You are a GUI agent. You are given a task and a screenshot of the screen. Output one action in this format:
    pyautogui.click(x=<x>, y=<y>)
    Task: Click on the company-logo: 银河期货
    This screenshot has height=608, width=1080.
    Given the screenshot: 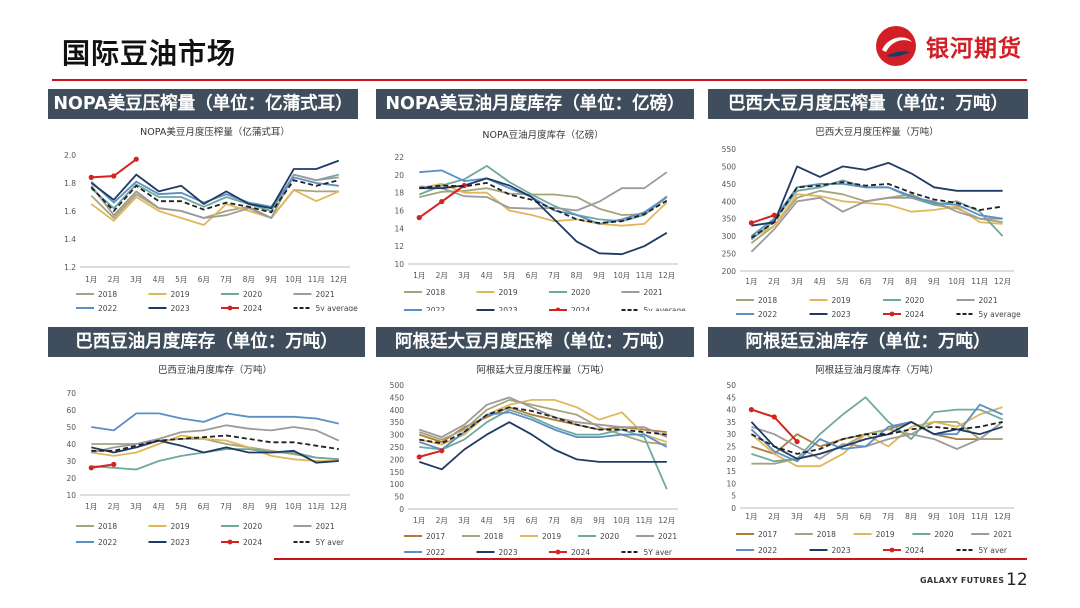 What is the action you would take?
    pyautogui.click(x=947, y=46)
    